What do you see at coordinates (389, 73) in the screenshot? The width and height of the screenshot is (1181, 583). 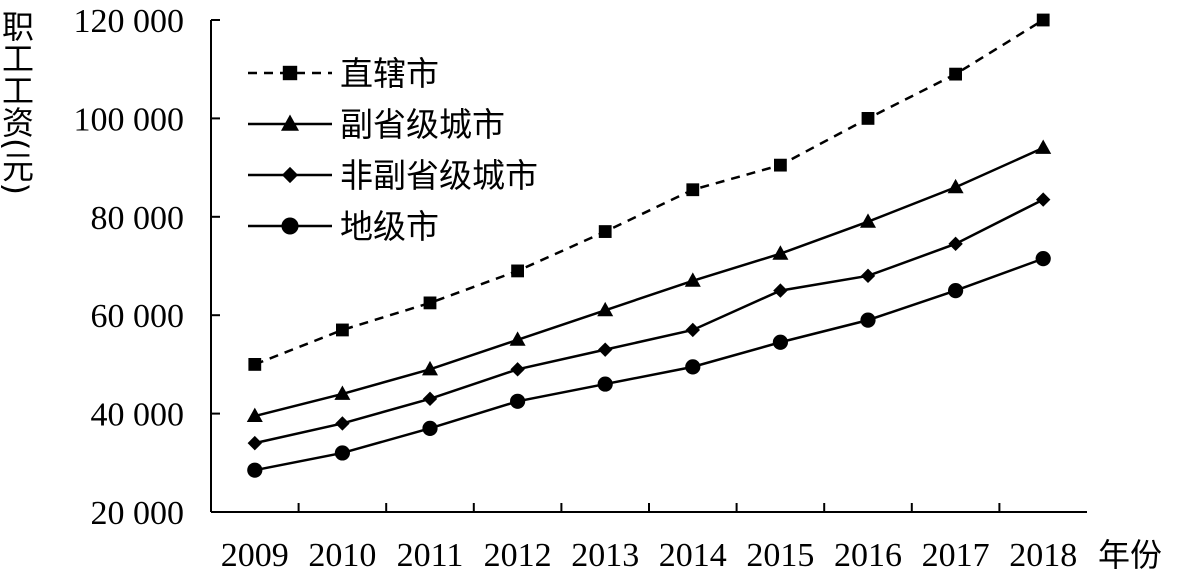 I see `legend-label: 直辖市` at bounding box center [389, 73].